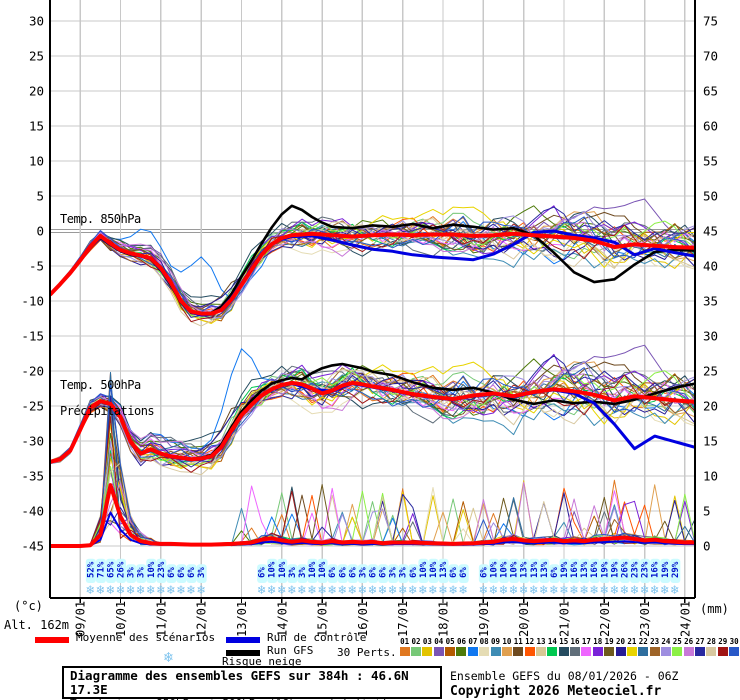  What do you see at coordinates (656, 569) in the screenshot?
I see `snow-risk-percent: 16%` at bounding box center [656, 569].